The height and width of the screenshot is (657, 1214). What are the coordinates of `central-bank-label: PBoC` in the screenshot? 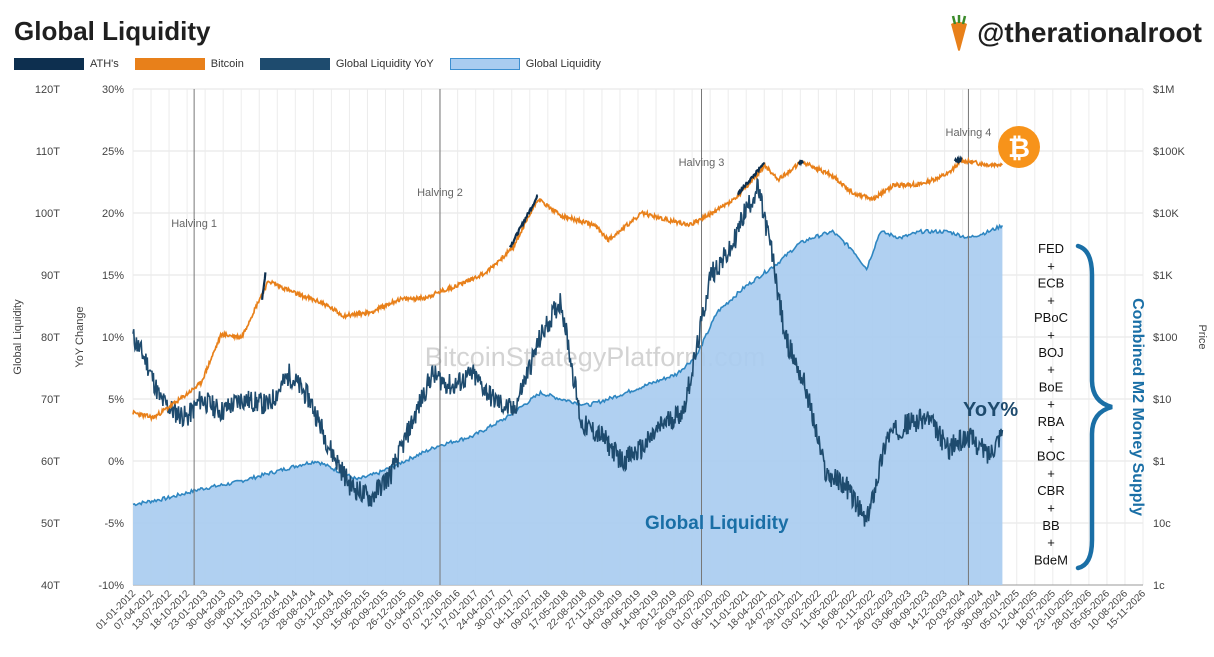 It's located at (1051, 317).